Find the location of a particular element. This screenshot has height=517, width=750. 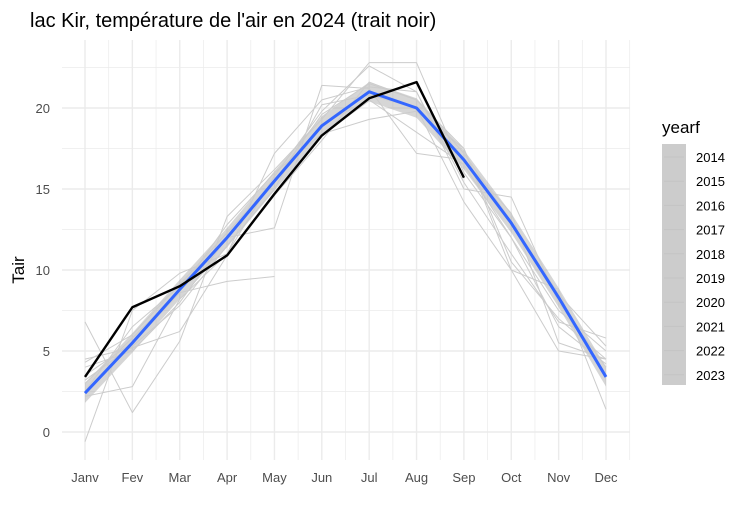

y-axis-title: Tair is located at coordinates (18, 270).